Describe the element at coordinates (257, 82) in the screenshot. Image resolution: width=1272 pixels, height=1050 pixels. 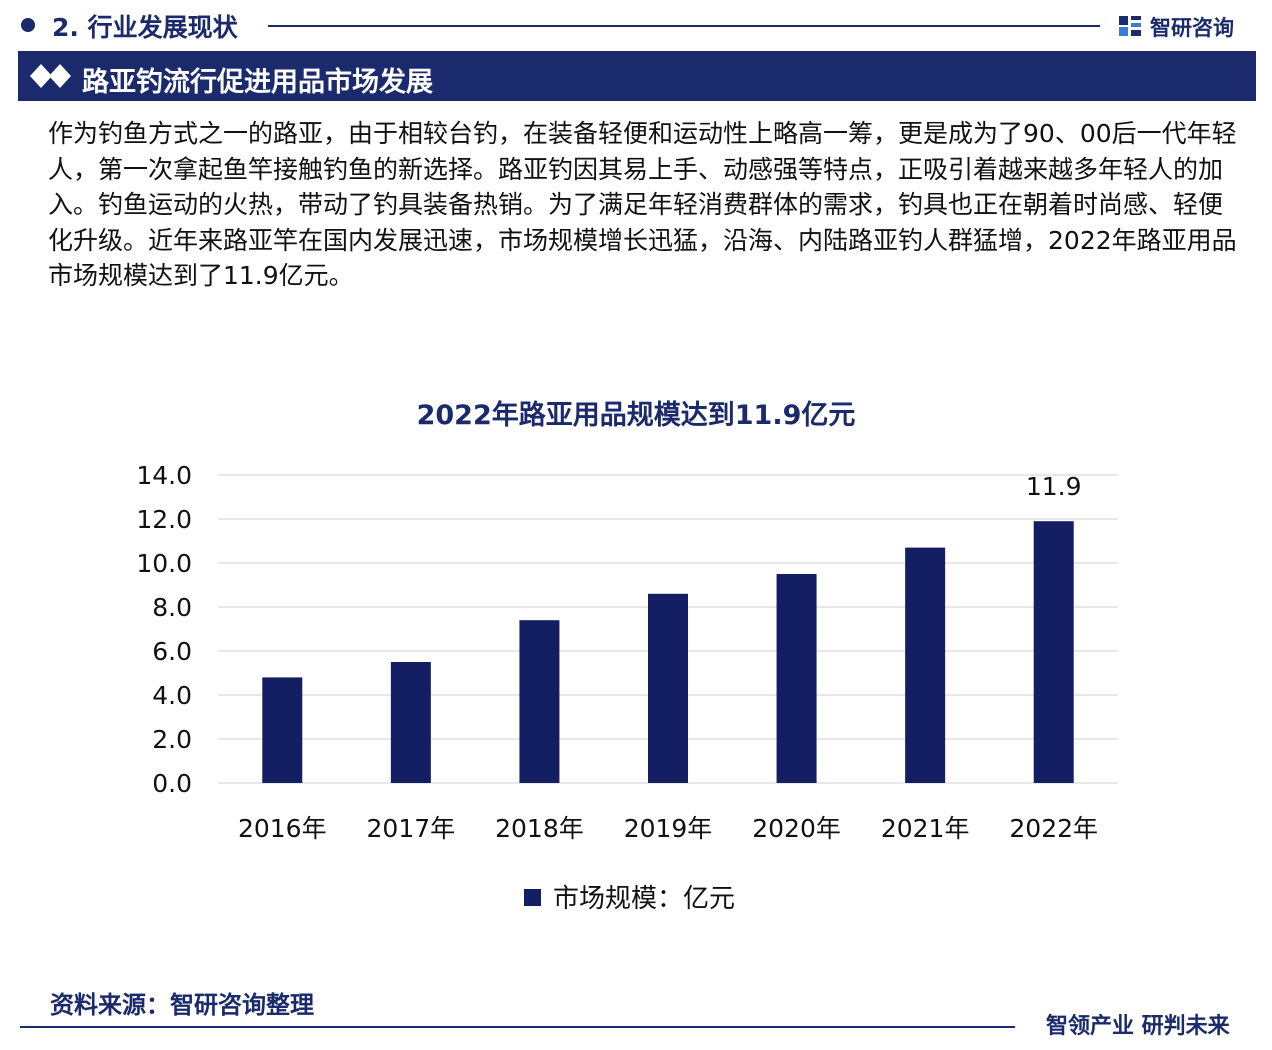
I see `banner-title: 路亚钓流行促进用品市场发展` at that location.